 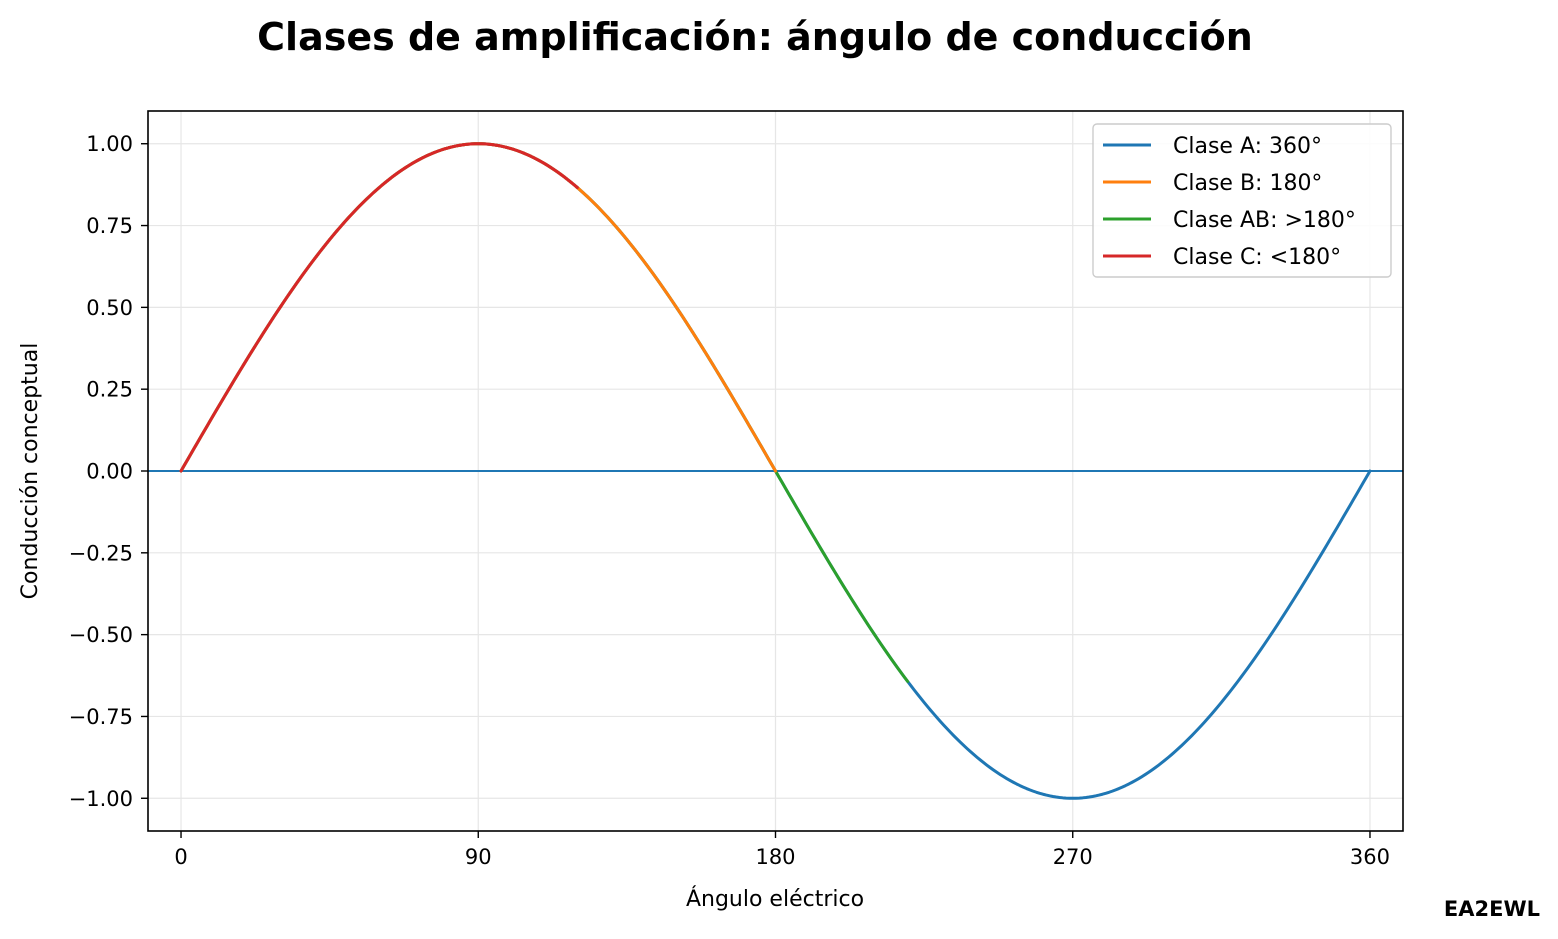 What do you see at coordinates (101, 717) in the screenshot?
I see `y-tick-label-7: −0.75` at bounding box center [101, 717].